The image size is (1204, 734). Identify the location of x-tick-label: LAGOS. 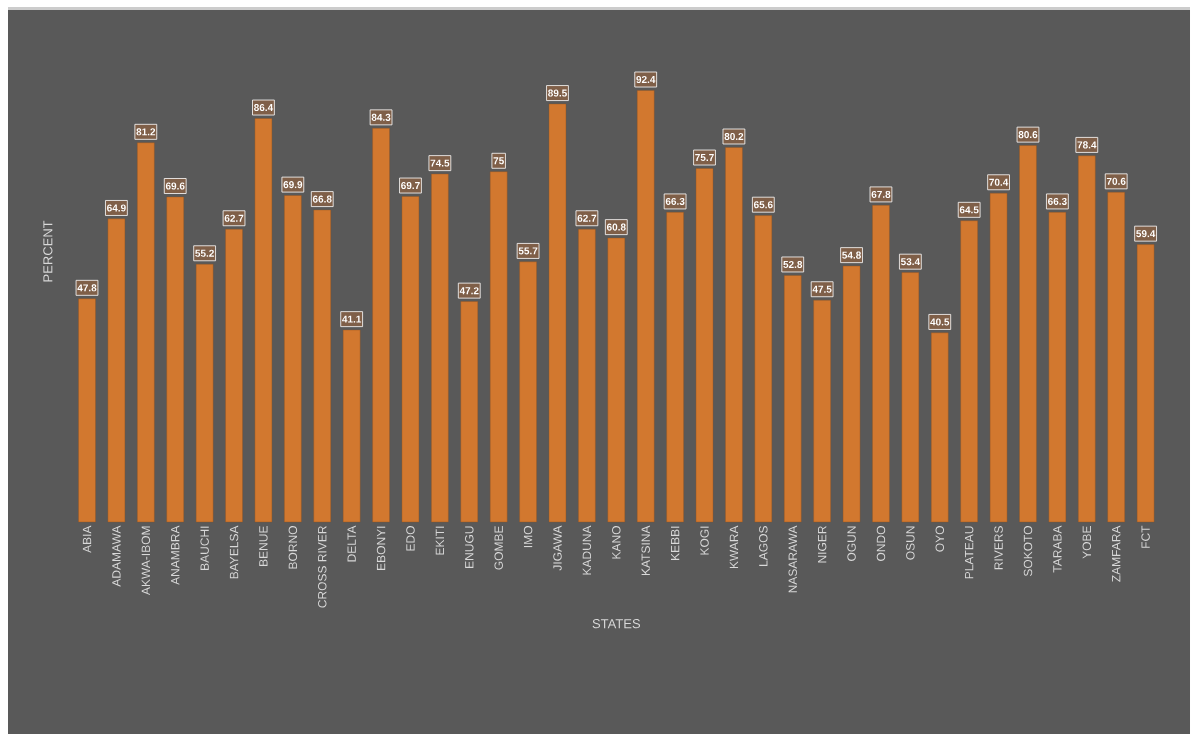
(763, 546).